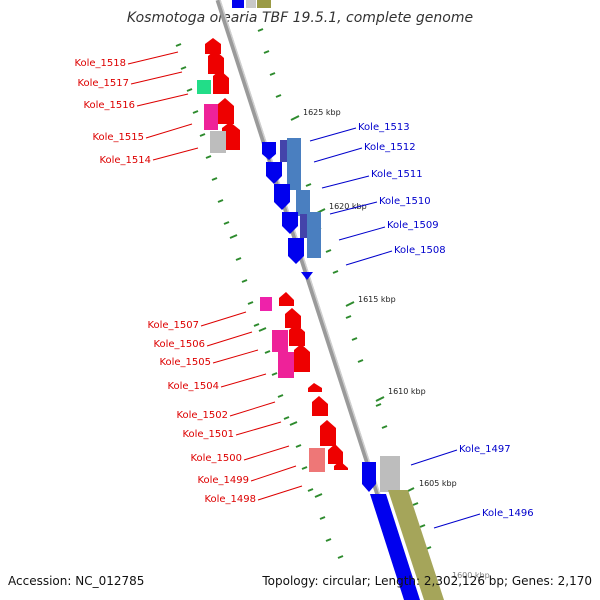  I want to click on gene-label-kole-1510: Kole_1510, so click(405, 201).